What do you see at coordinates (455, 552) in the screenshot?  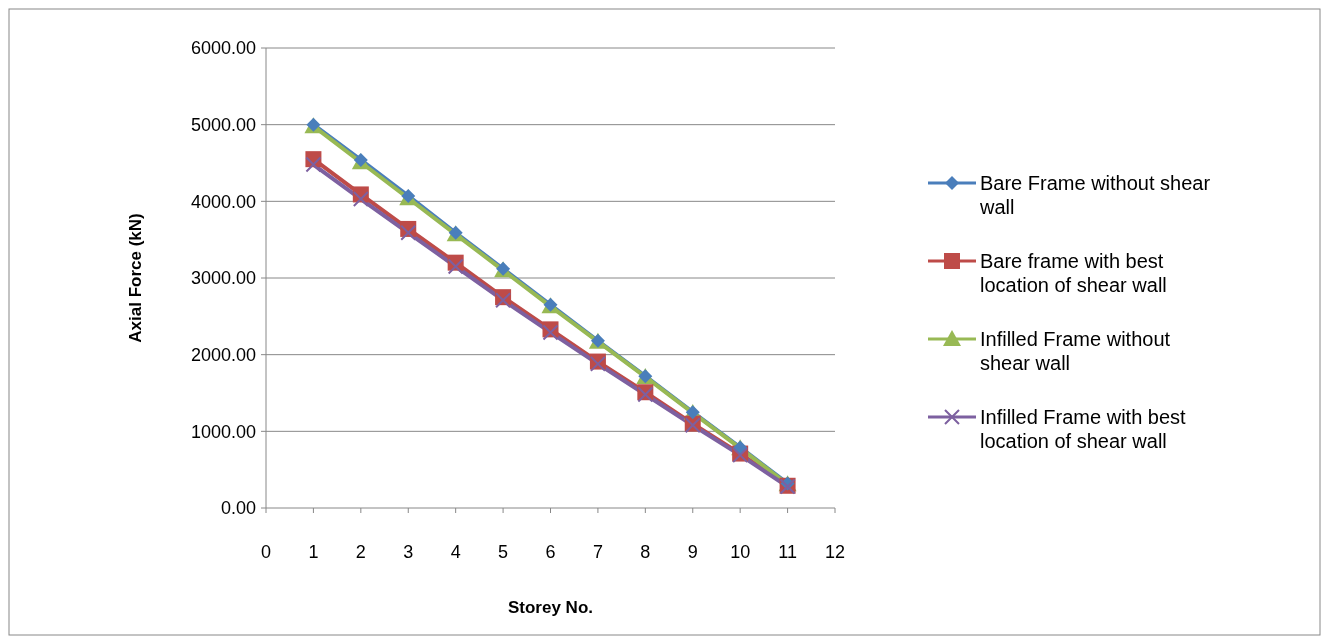 I see `x-tick-label: 4` at bounding box center [455, 552].